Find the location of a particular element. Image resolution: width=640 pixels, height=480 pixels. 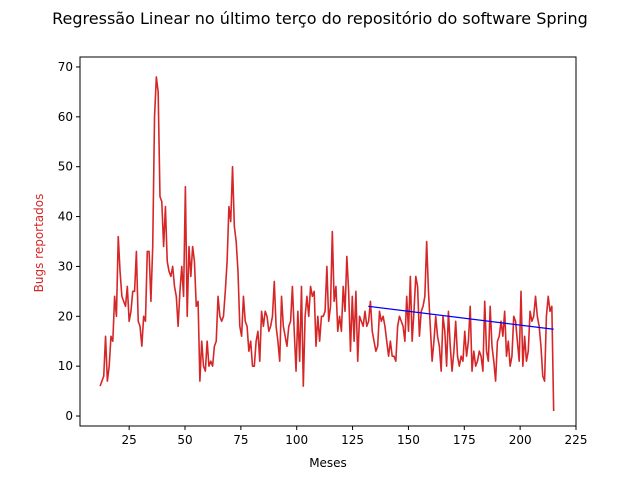

x-tick-label: 125 is located at coordinates (352, 440).